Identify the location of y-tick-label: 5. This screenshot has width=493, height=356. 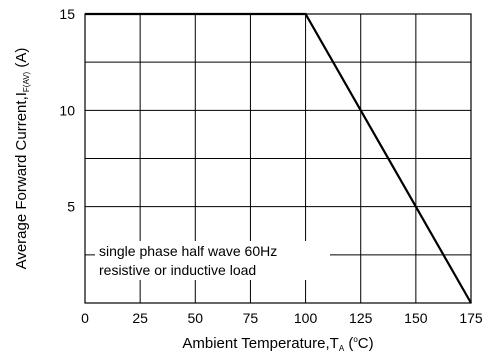
(71, 207).